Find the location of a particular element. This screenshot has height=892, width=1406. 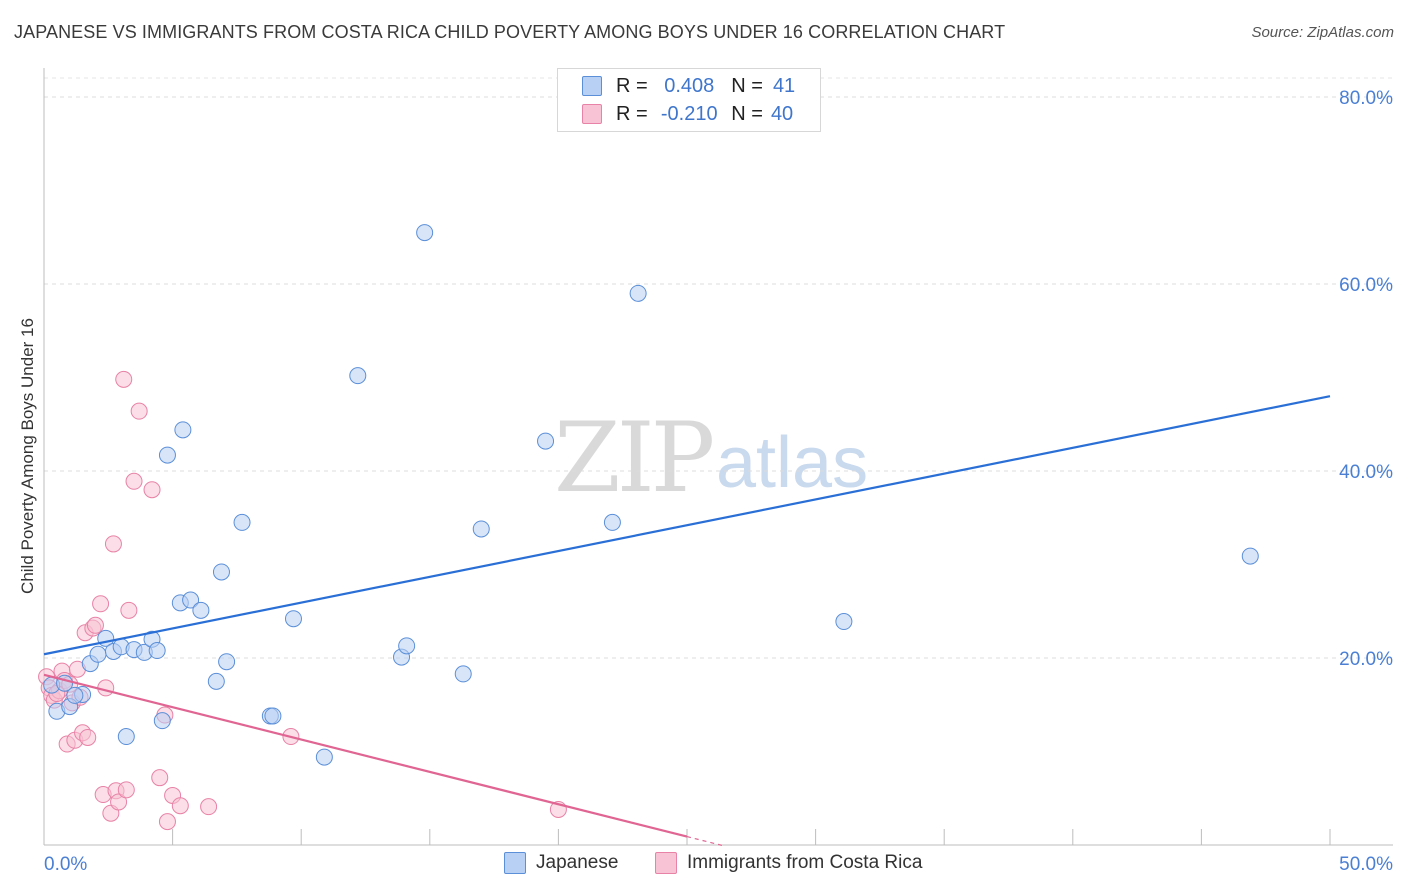

trend-line-costa-rica-extension is located at coordinates (706, 841).